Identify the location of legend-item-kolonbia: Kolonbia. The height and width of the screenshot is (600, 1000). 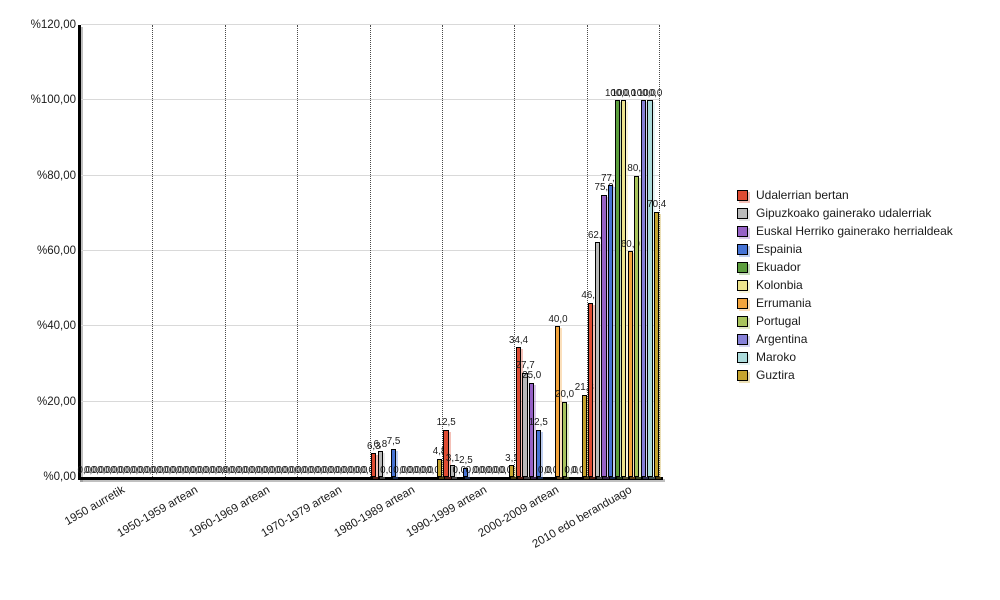
(845, 285).